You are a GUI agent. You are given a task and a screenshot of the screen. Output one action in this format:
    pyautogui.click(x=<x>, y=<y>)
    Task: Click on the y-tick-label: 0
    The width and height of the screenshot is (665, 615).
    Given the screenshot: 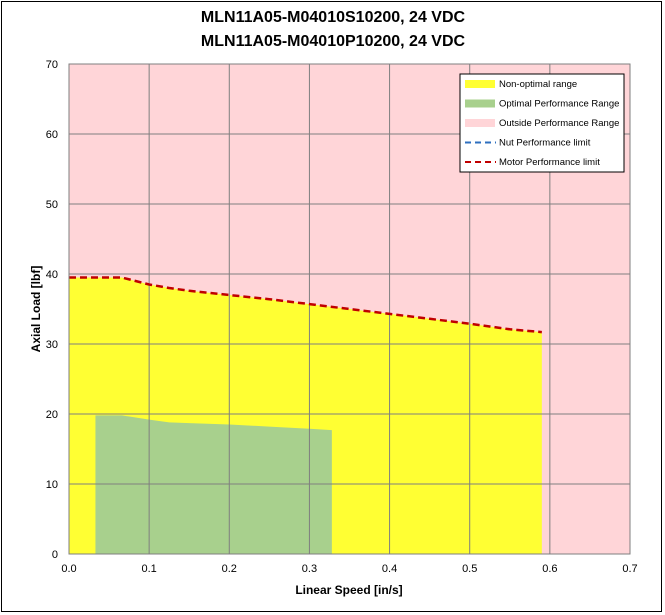 What is the action you would take?
    pyautogui.click(x=55, y=555)
    